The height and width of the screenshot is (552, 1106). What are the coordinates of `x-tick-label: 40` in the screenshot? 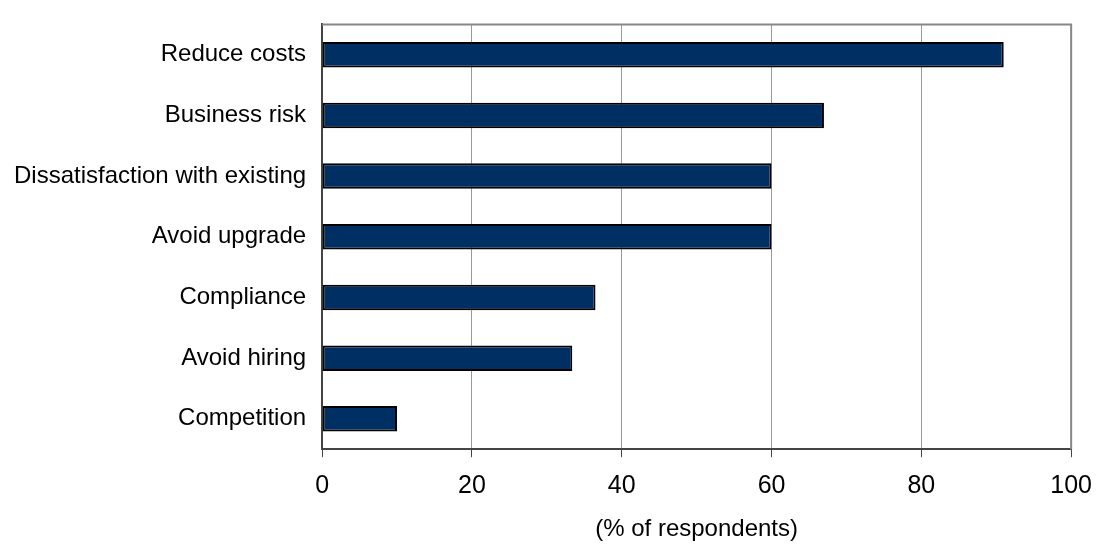 It's located at (621, 484).